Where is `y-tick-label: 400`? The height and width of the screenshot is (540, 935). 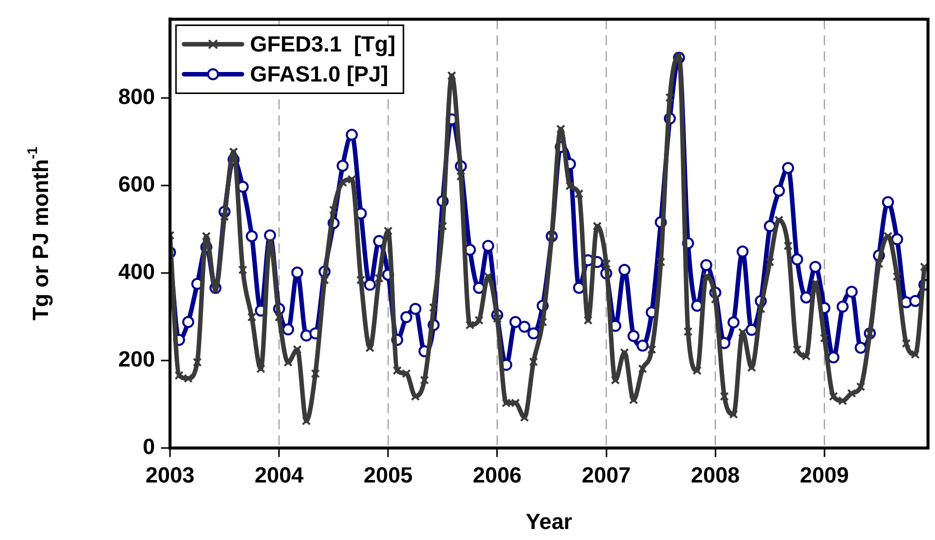
y-tick-label: 400 is located at coordinates (136, 271).